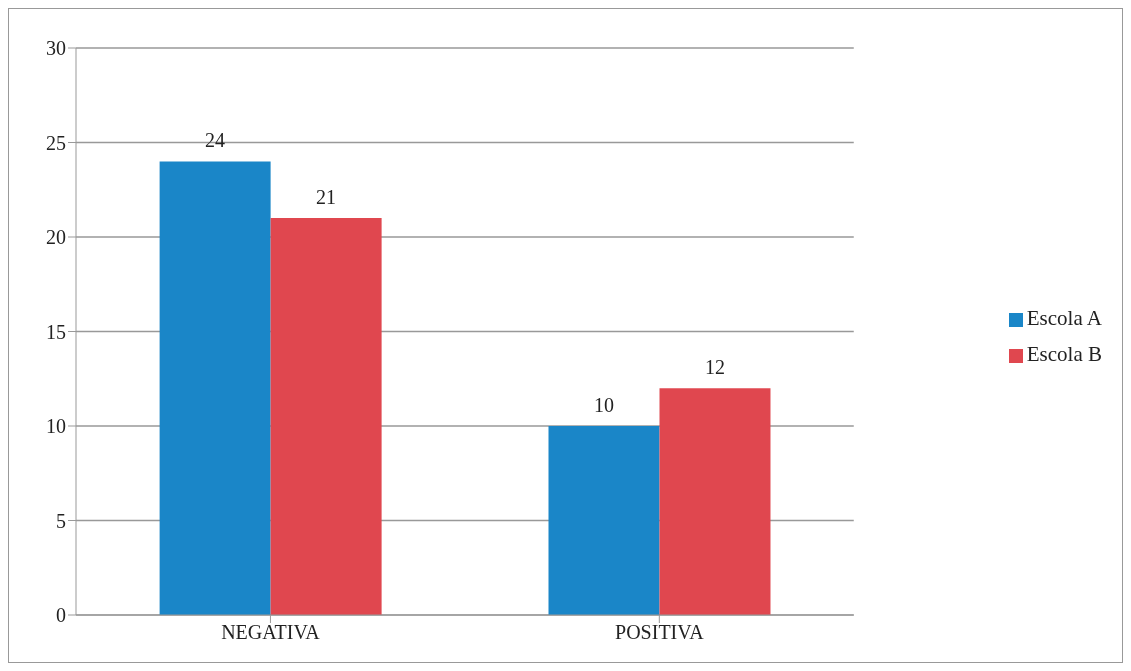 This screenshot has width=1131, height=671. Describe the element at coordinates (56, 237) in the screenshot. I see `y-tick-label: 20` at that location.